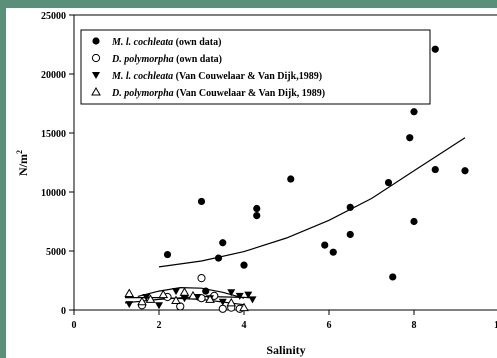 The width and height of the screenshot is (497, 358). I want to click on legend-label: M. l. cochleata (own data), so click(166, 42).